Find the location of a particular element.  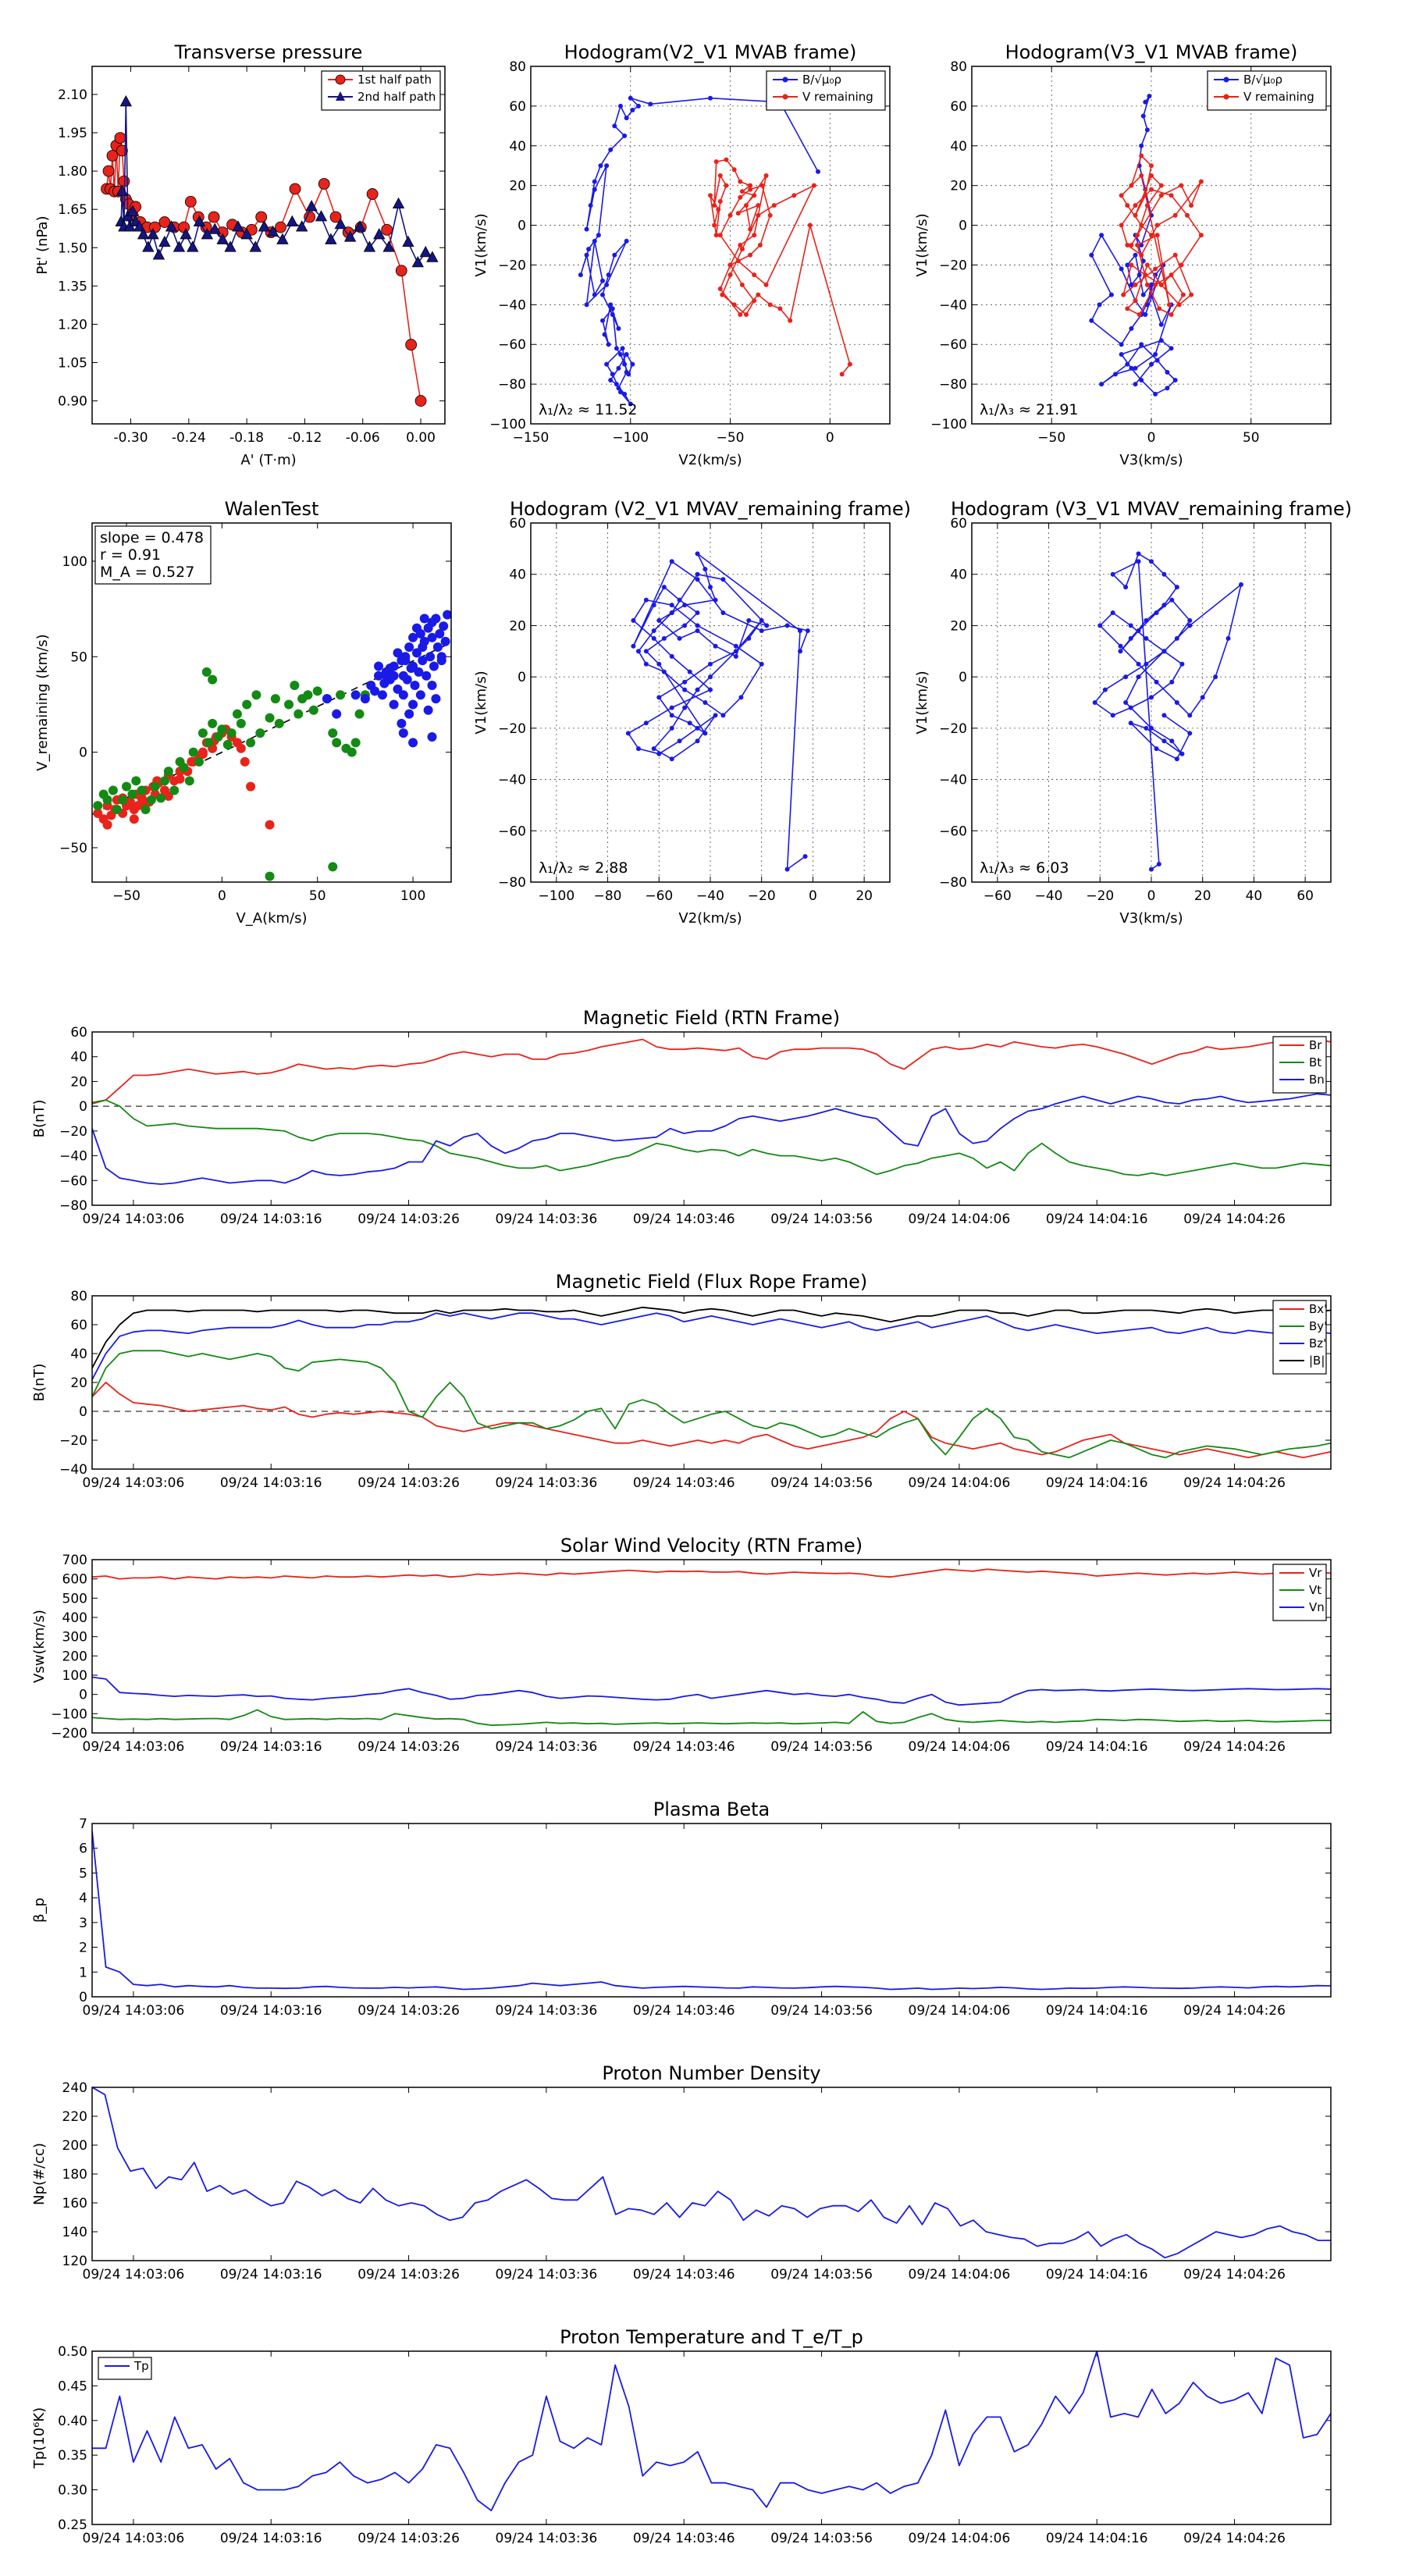

axes-frame is located at coordinates (711, 245).